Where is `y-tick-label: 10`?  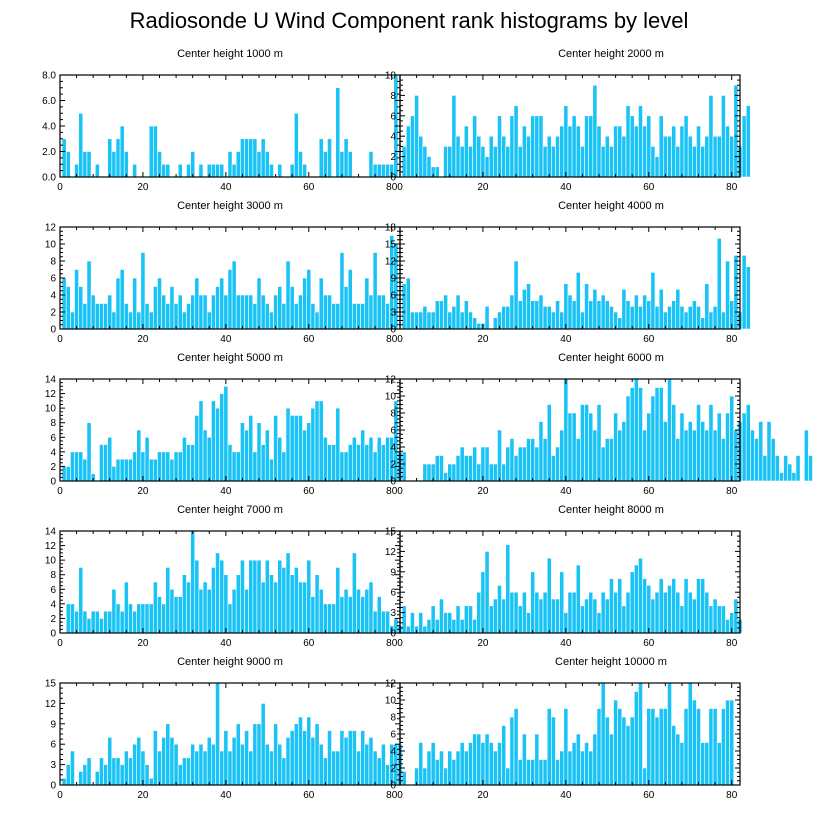
y-tick-label: 10 is located at coordinates (391, 397).